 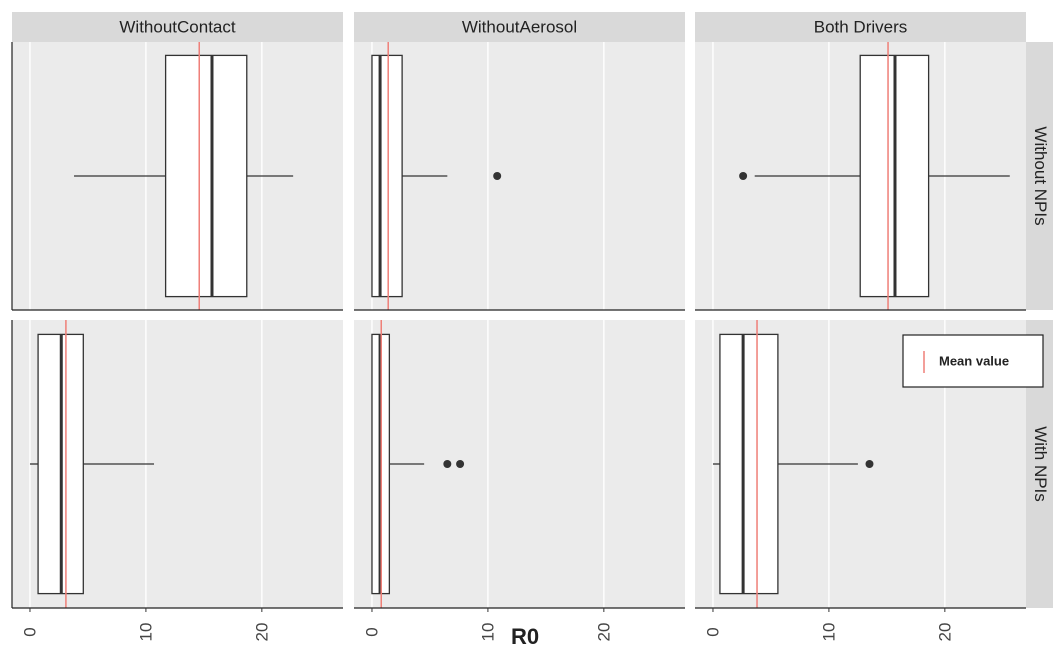 I want to click on row-strip-label: Without NPIs, so click(x=1040, y=175).